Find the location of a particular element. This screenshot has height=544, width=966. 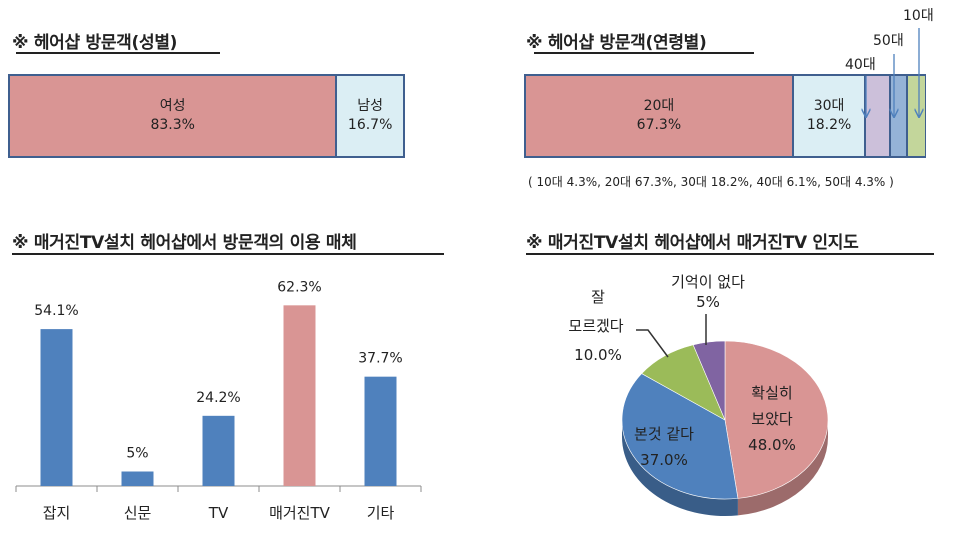

gender-chart-title: ※ 헤어샵 방문객(성별) is located at coordinates (95, 43).